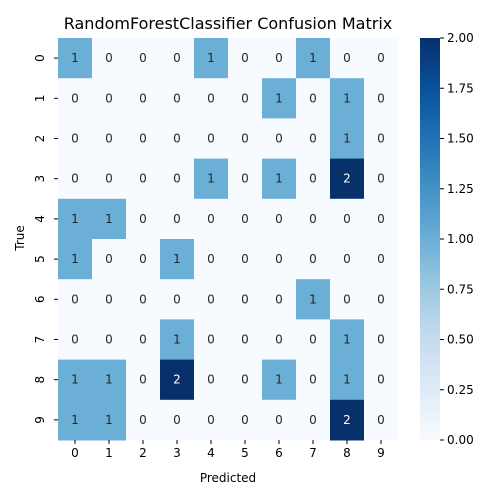 This screenshot has width=500, height=500. What do you see at coordinates (447, 239) in the screenshot?
I see `colorbar: 0.00 0.25 0.50 0.75 1.00 1.25 1.50 1.75 2.00` at bounding box center [447, 239].